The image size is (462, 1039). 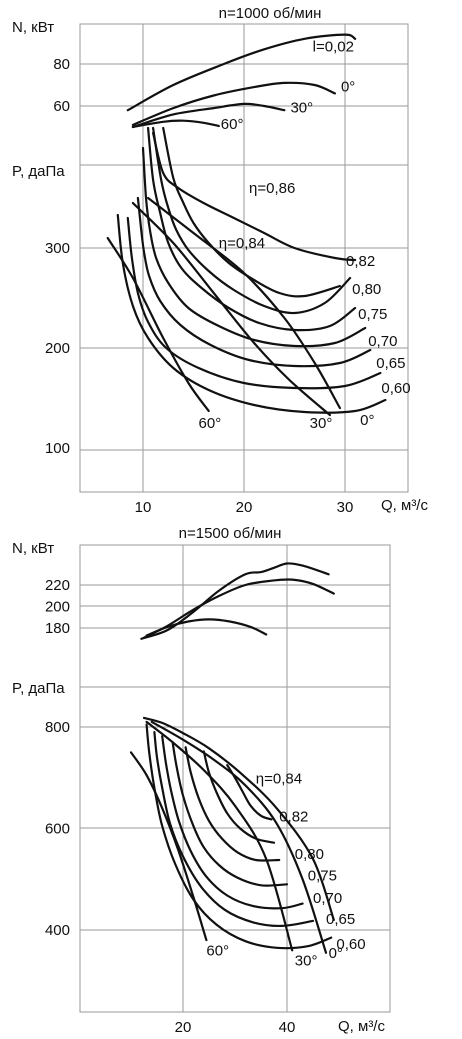 I want to click on pressure-tick-label: 300, so click(x=57, y=248).